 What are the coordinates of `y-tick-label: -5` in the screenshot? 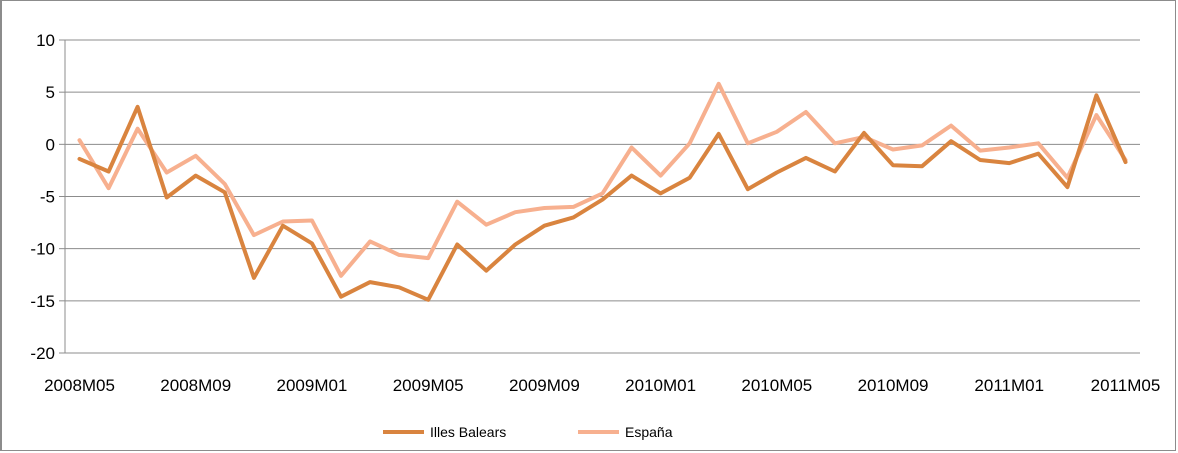 It's located at (47, 197).